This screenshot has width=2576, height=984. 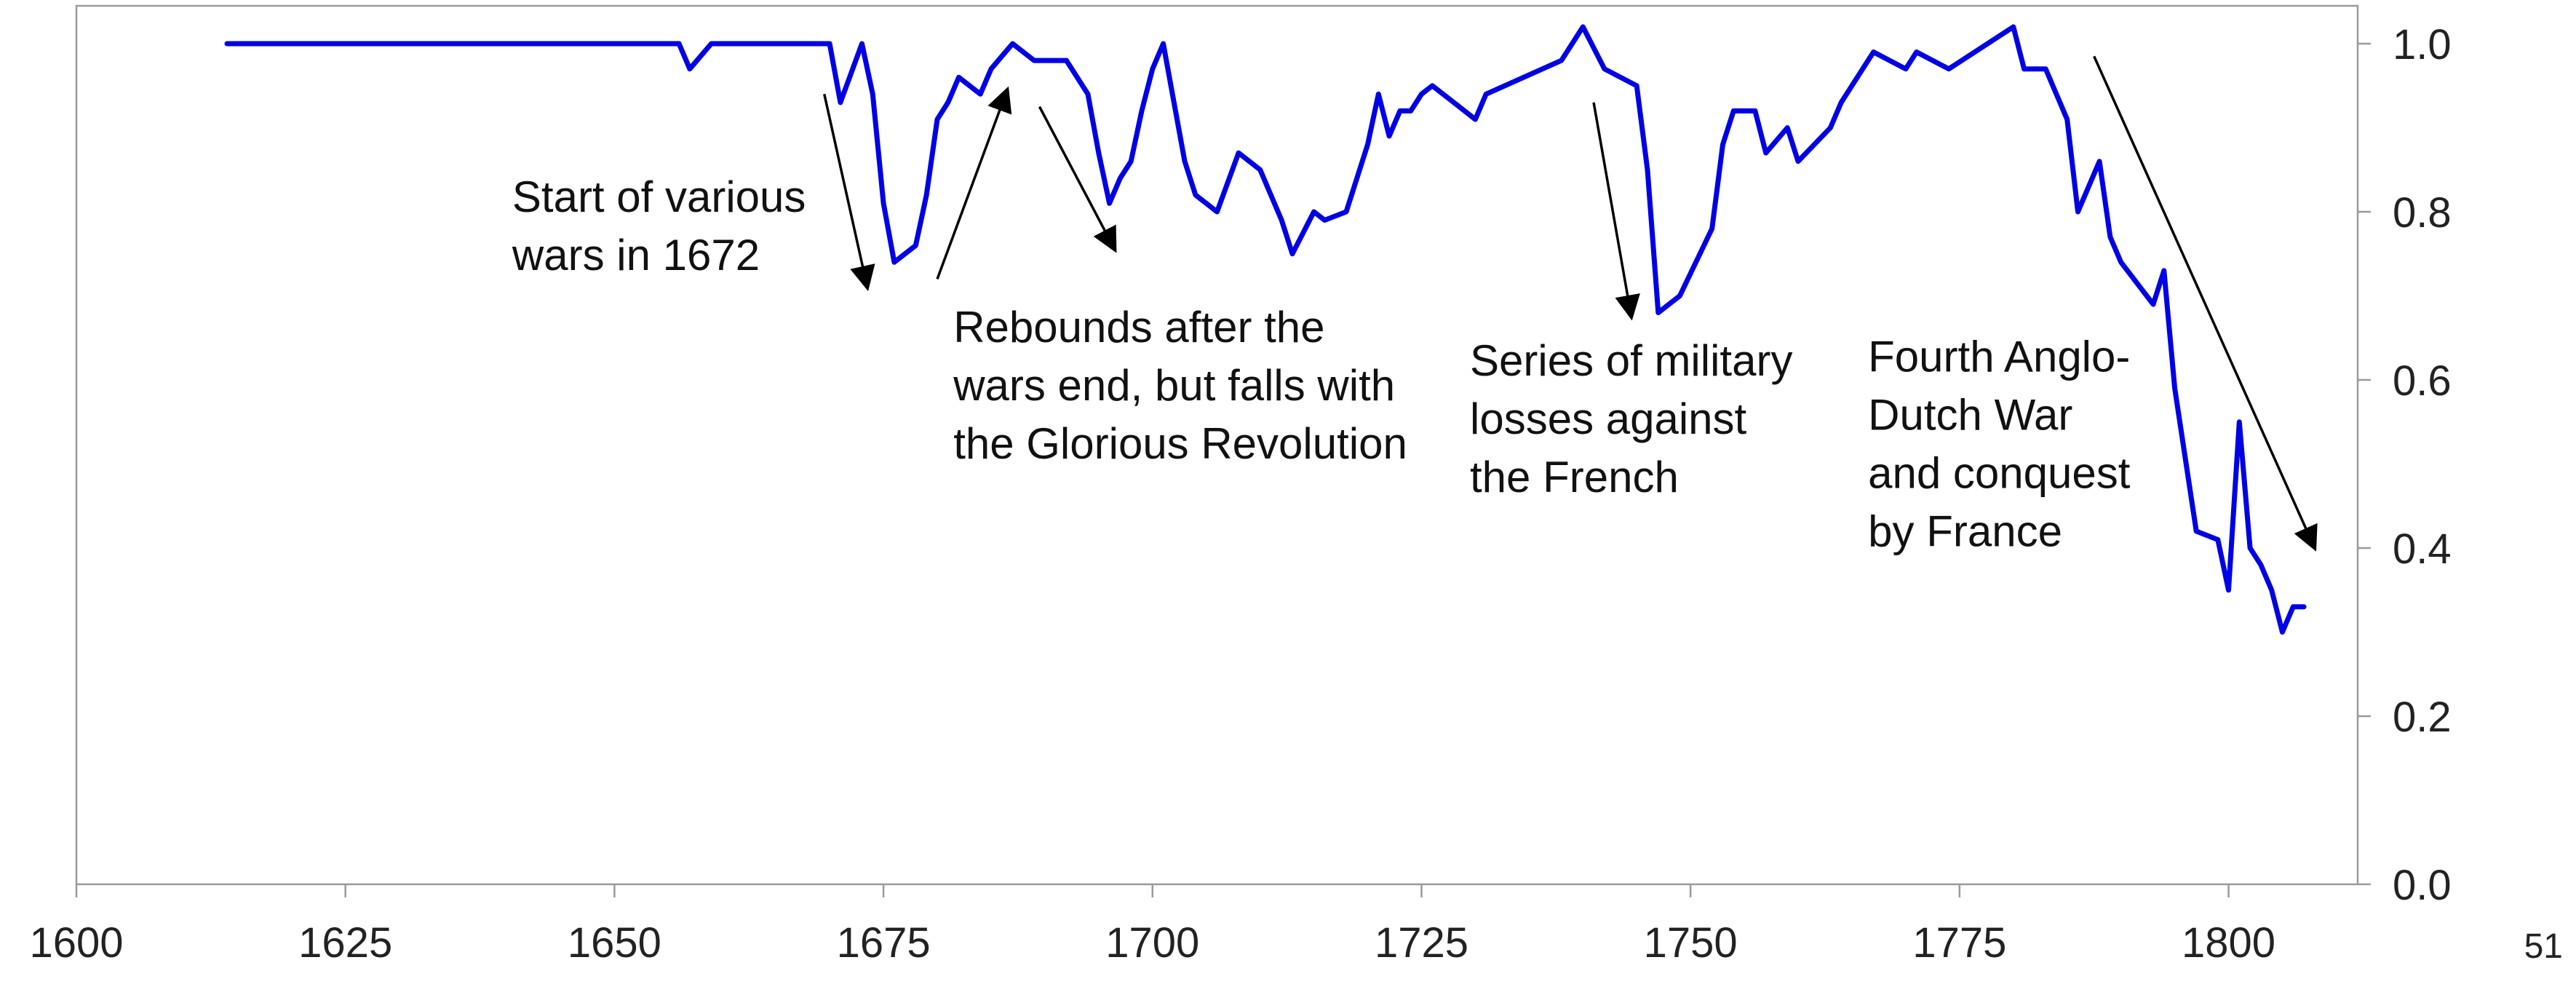 I want to click on annotation: Start of various wars in 1672, so click(x=693, y=193).